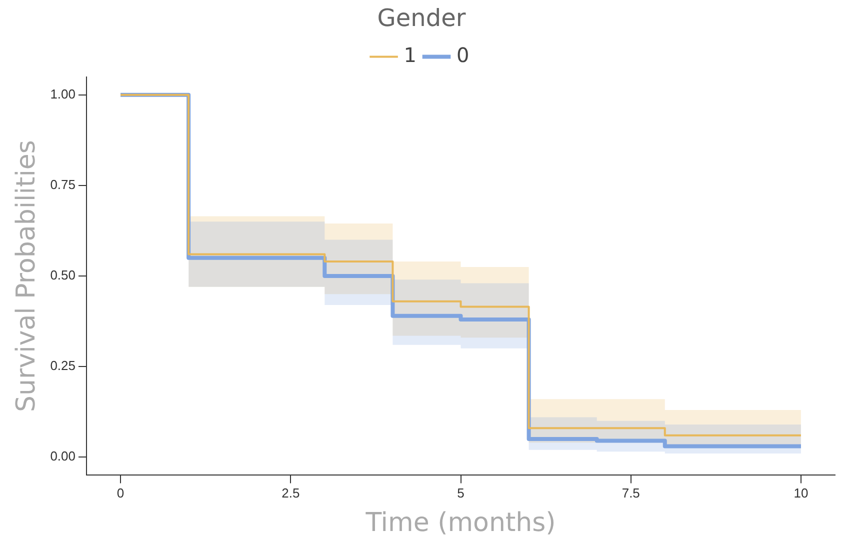  What do you see at coordinates (63, 456) in the screenshot?
I see `y-tick-label: 0.00` at bounding box center [63, 456].